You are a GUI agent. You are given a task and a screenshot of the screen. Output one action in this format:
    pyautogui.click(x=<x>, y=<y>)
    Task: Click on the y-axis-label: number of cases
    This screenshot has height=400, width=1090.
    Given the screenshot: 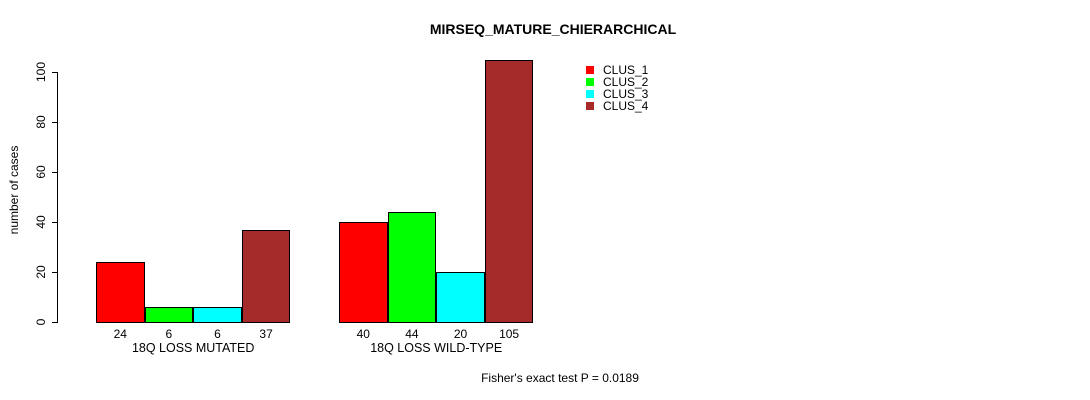 What is the action you would take?
    pyautogui.click(x=14, y=190)
    